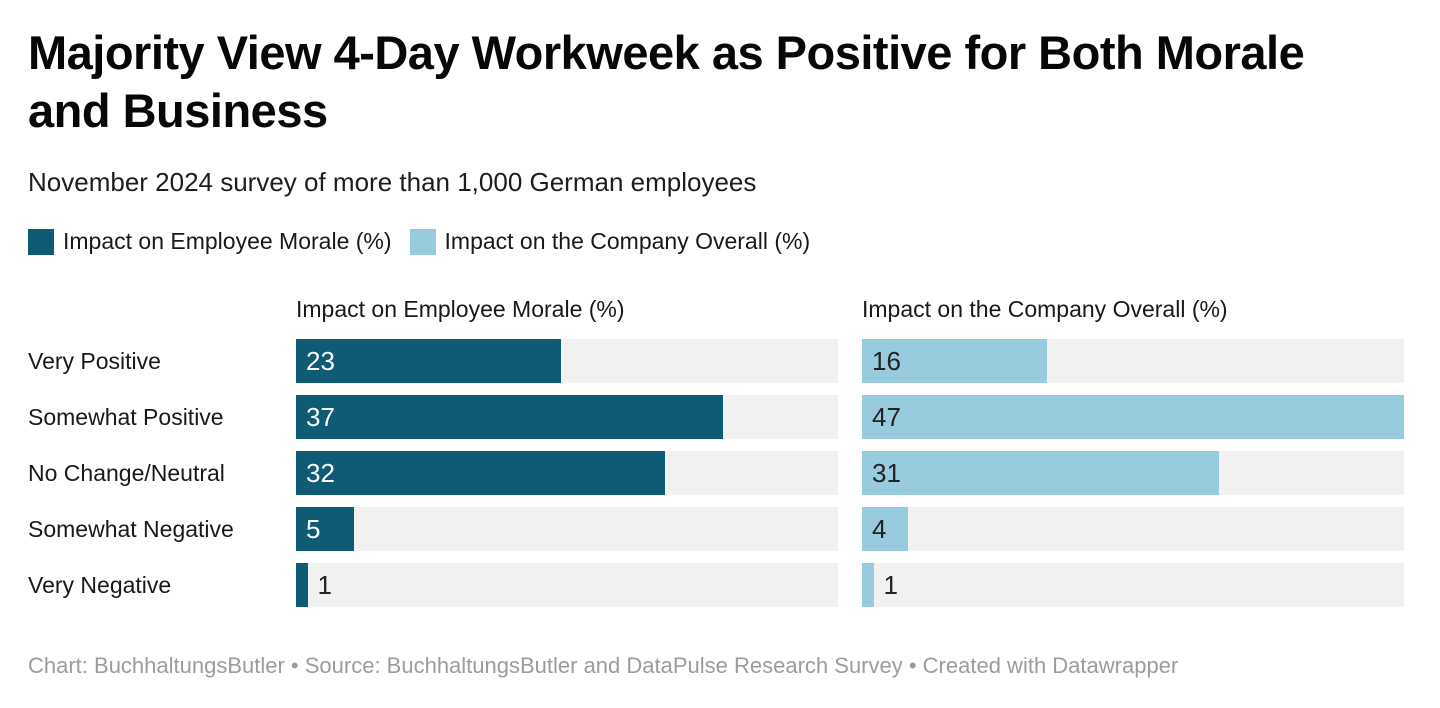 Image resolution: width=1440 pixels, height=708 pixels. Describe the element at coordinates (509, 417) in the screenshot. I see `bar-morale: 37` at that location.